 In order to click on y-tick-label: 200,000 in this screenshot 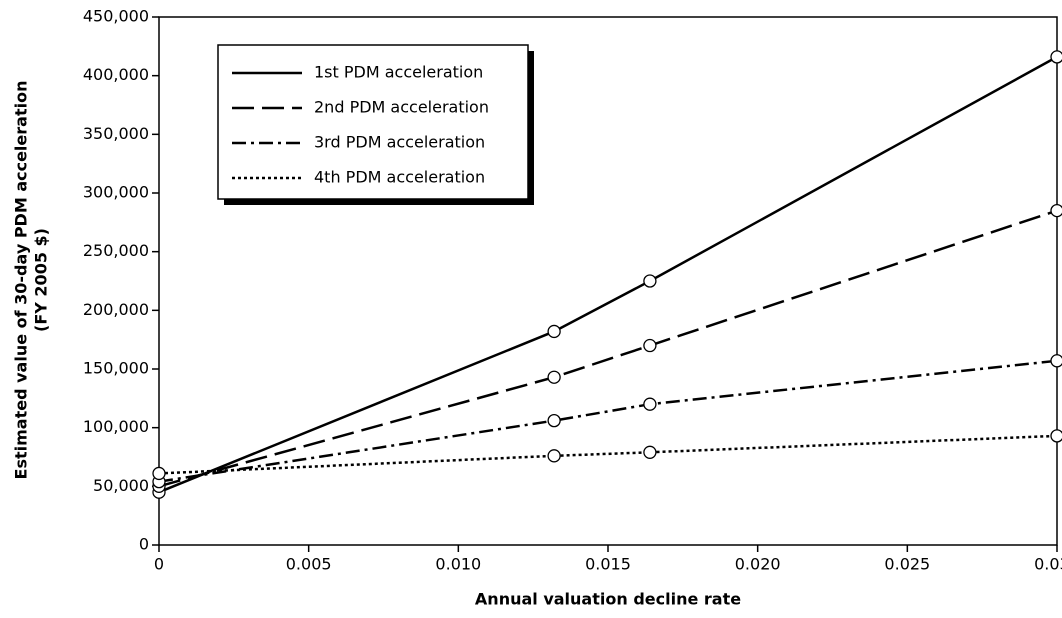, I will do `click(116, 309)`.